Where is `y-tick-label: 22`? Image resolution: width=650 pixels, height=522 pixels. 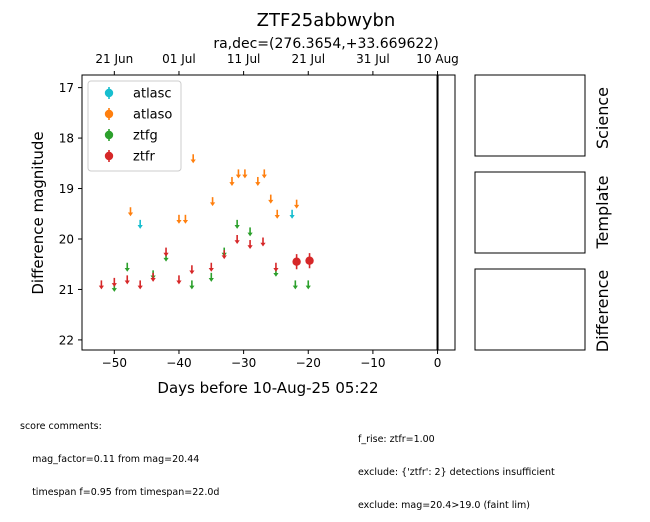 y-tick-label: 22 is located at coordinates (66, 340).